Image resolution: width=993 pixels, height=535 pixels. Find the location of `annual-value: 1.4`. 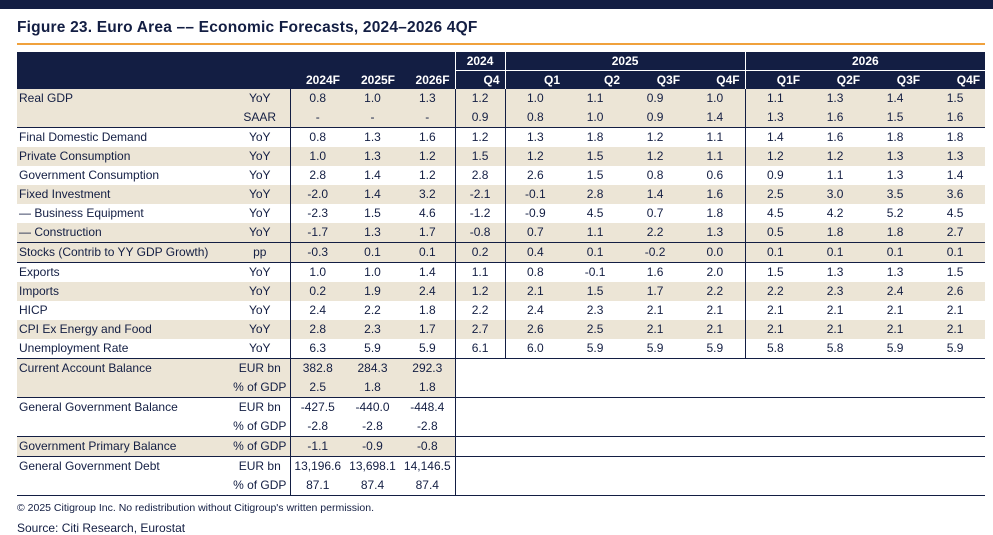

annual-value: 1.4 is located at coordinates (372, 175).